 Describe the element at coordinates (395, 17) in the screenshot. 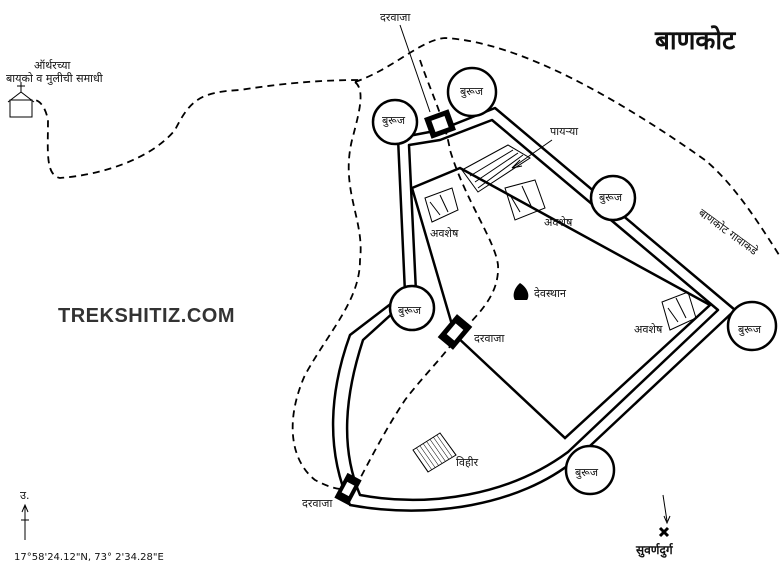

I see `label-gate-top: दरवाजा` at that location.